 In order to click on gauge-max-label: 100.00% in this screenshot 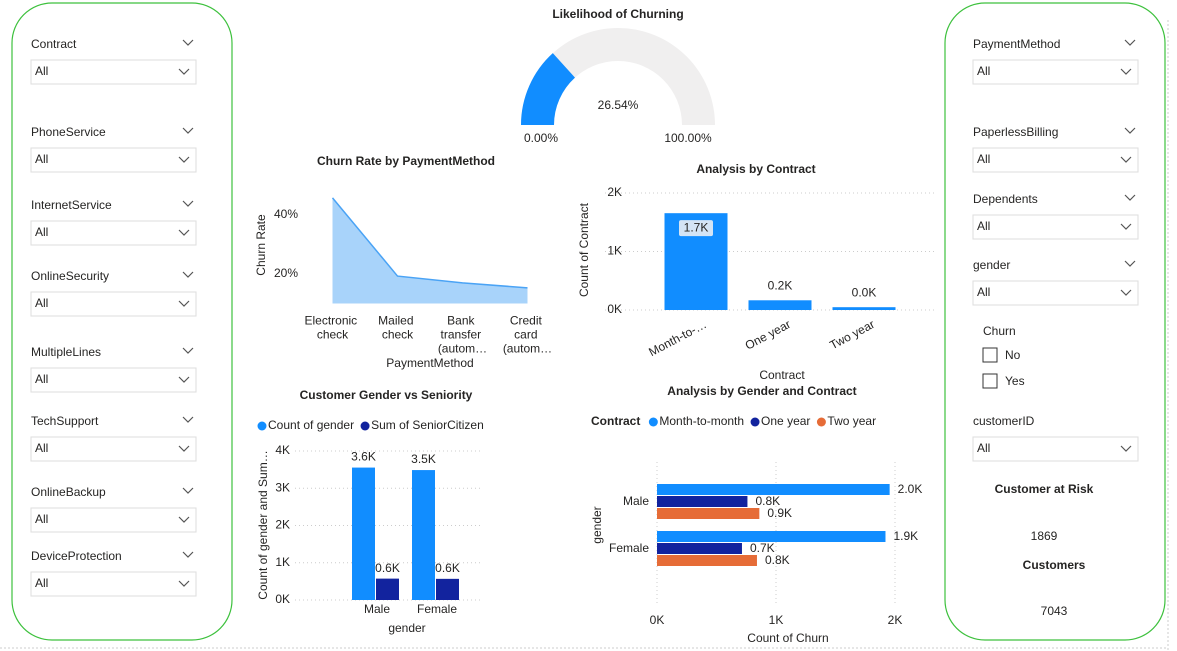, I will do `click(688, 138)`.